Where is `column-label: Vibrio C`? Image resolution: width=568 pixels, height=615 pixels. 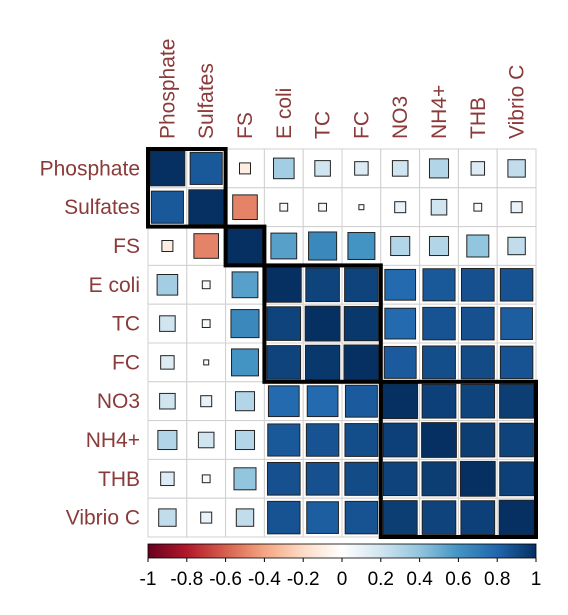
column-label: Vibrio C is located at coordinates (517, 102).